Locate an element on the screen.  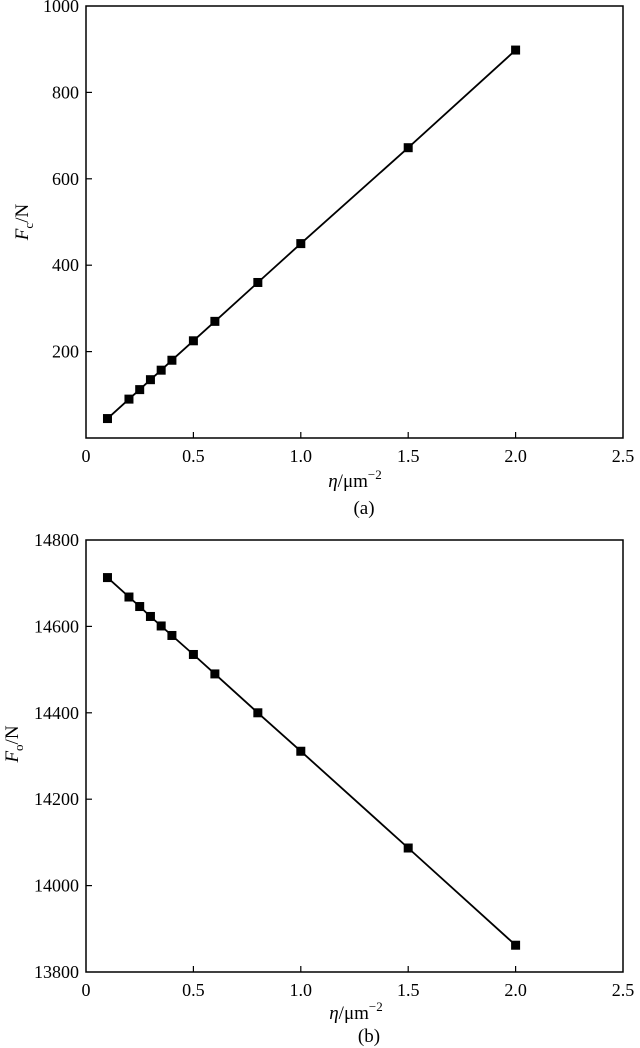
chart-a-x-axis-label: η/μm−2 is located at coordinates (355, 479).